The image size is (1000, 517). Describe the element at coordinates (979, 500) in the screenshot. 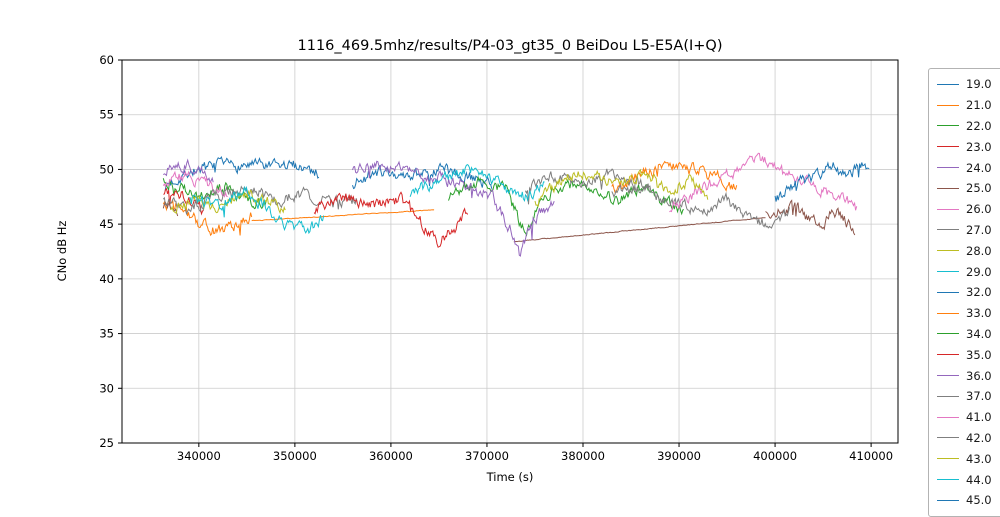

I see `legend-label: 45.0` at that location.